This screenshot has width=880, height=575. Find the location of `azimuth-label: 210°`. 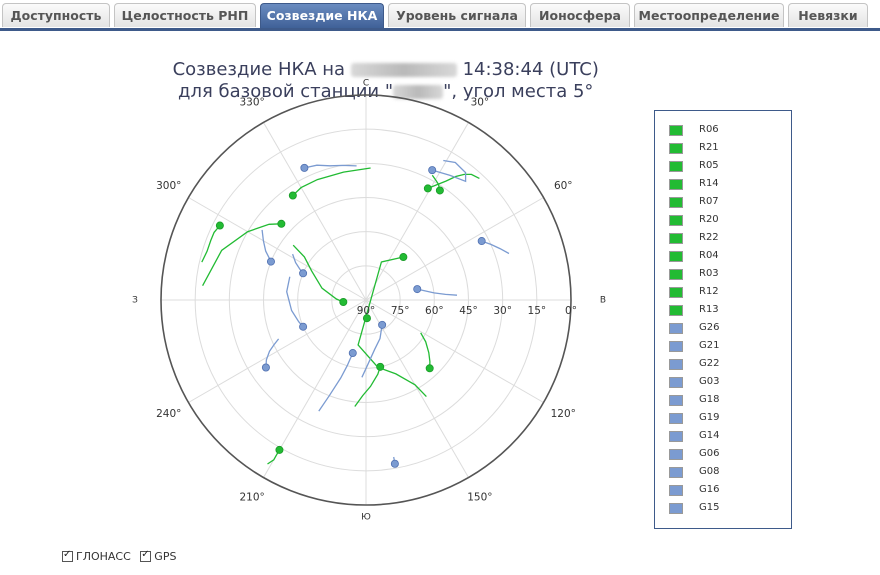

azimuth-label: 210° is located at coordinates (251, 497).